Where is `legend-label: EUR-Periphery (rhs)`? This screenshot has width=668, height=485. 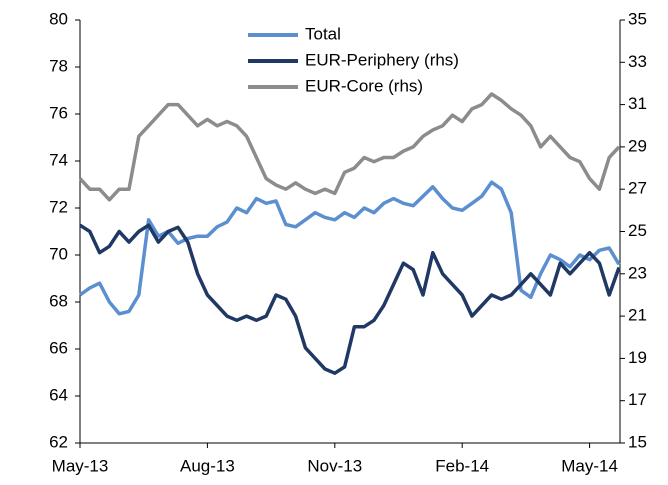 legend-label: EUR-Periphery (rhs) is located at coordinates (382, 59).